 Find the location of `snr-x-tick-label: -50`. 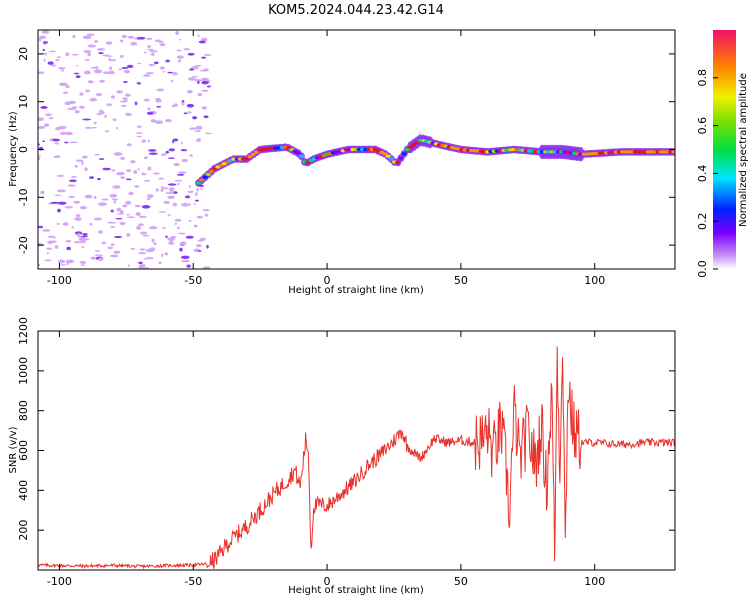

snr-x-tick-label: -50 is located at coordinates (193, 581).